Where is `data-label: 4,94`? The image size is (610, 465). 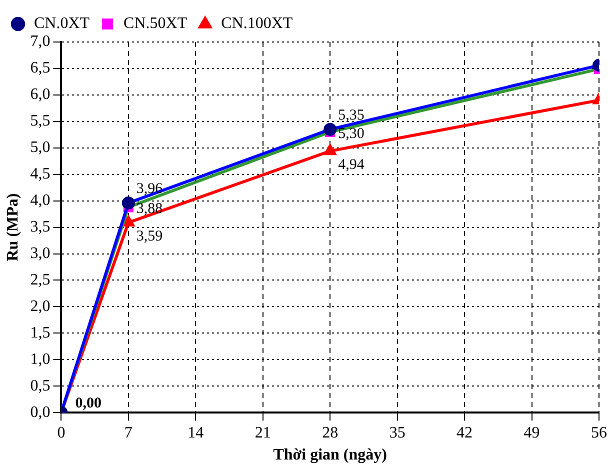
data-label: 4,94 is located at coordinates (351, 165).